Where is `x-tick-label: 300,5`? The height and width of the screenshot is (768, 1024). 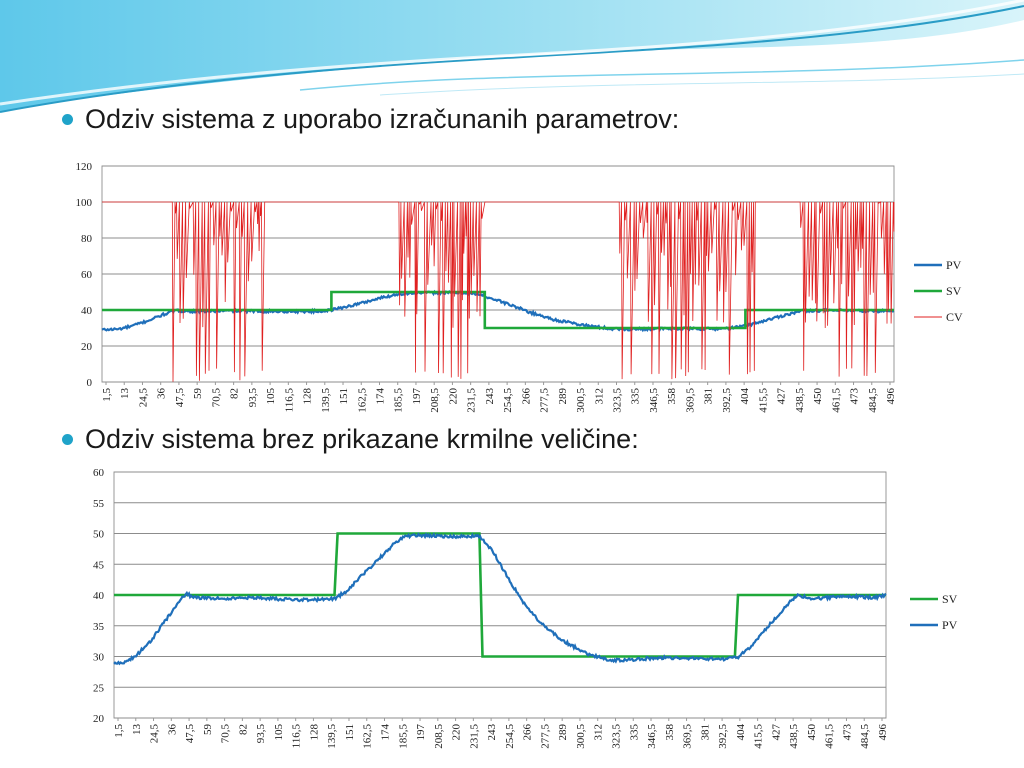 x-tick-label: 300,5 is located at coordinates (581, 736).